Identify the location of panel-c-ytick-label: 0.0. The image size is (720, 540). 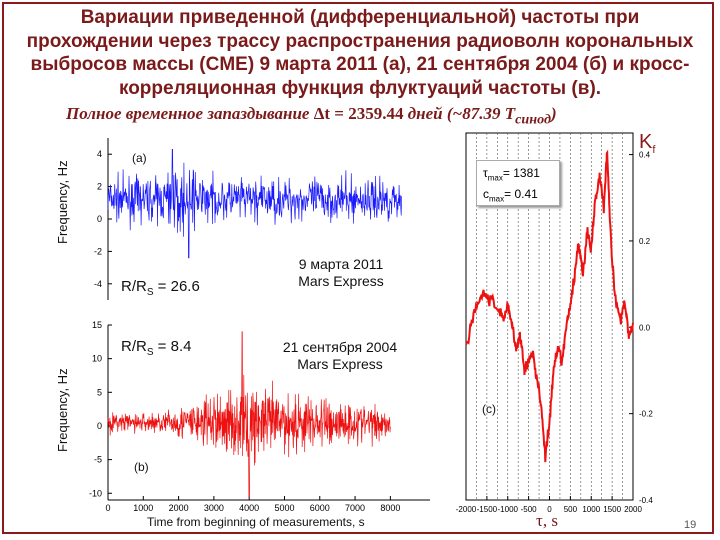
(645, 327).